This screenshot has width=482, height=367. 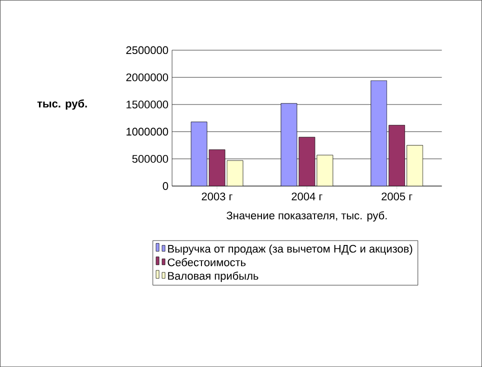 I want to click on x-tick-label: 2004 г, so click(x=307, y=196).